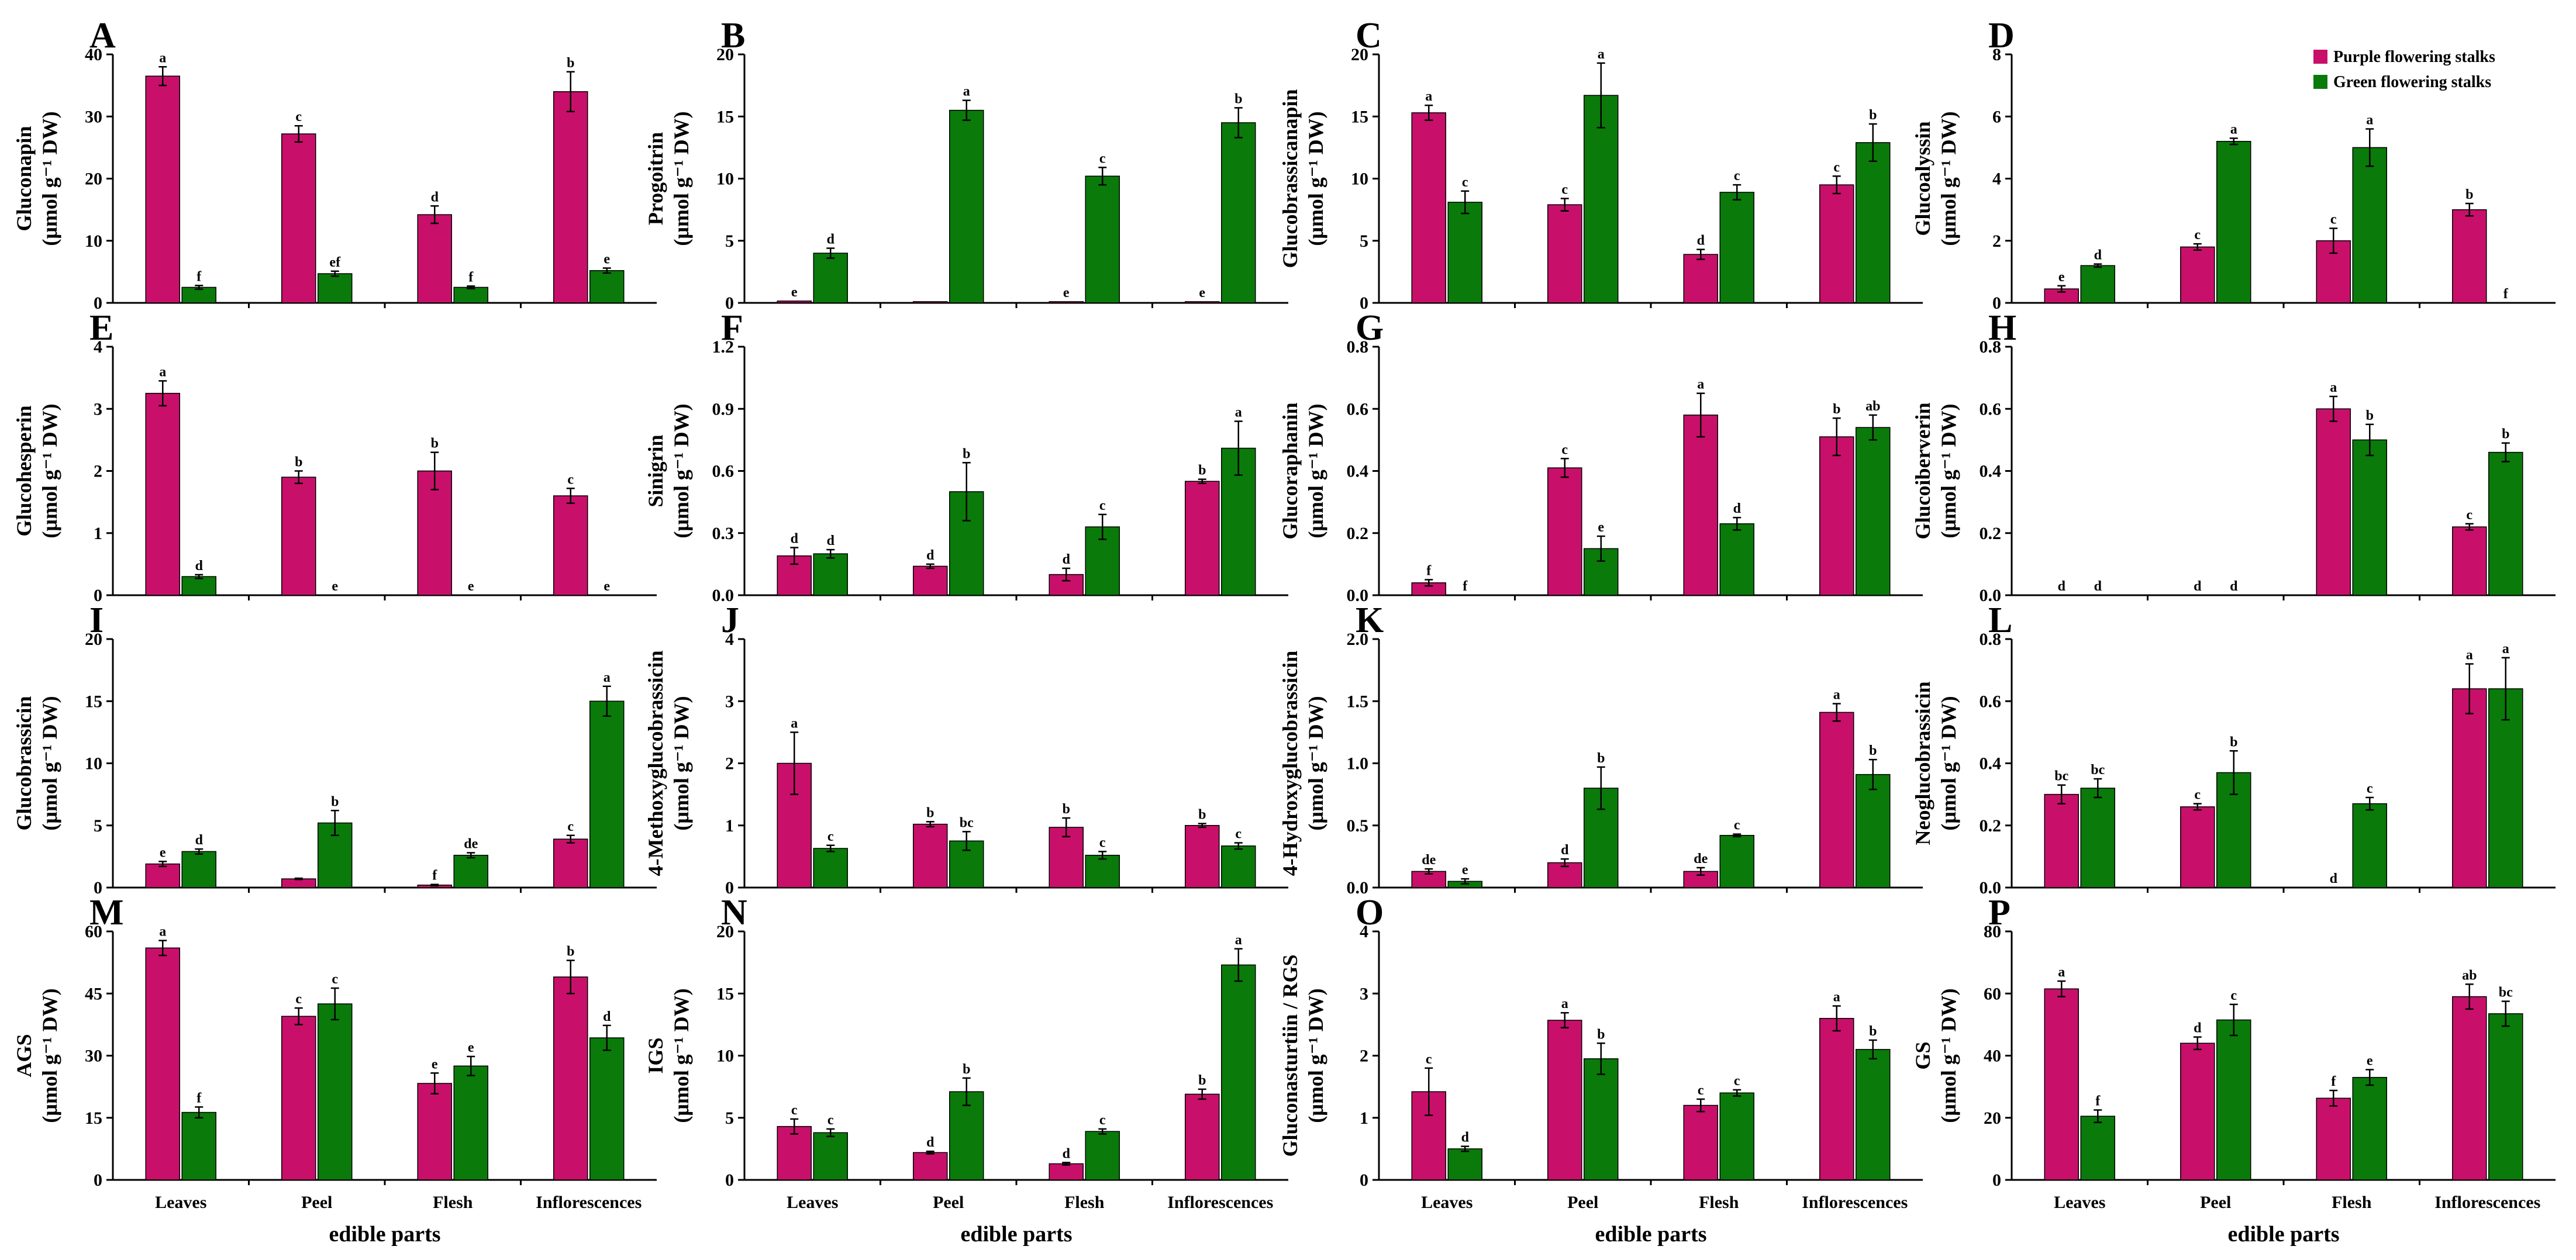 This screenshot has height=1260, width=2576. What do you see at coordinates (734, 913) in the screenshot?
I see `panel-letter: N` at bounding box center [734, 913].